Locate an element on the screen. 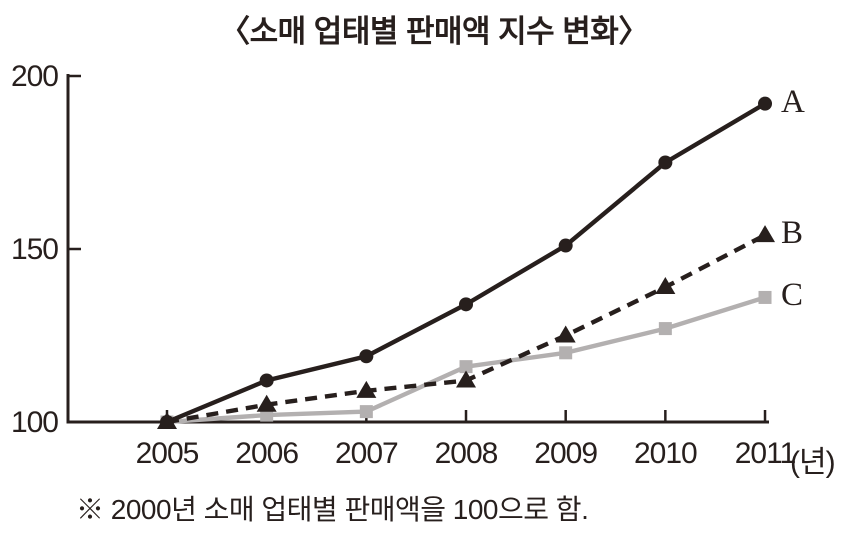  footnote: ※ 2000년 소매 업태별 판매액을 100으로 함. is located at coordinates (332, 509).